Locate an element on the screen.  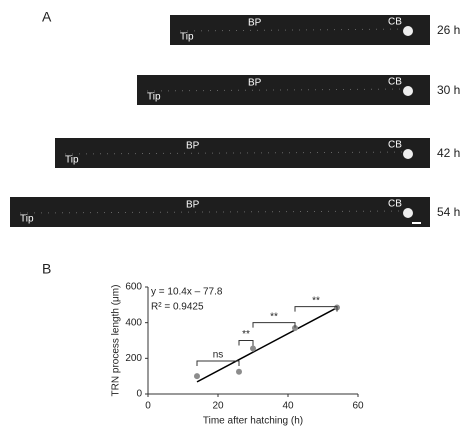
x-tick-label: 0 is located at coordinates (148, 406).